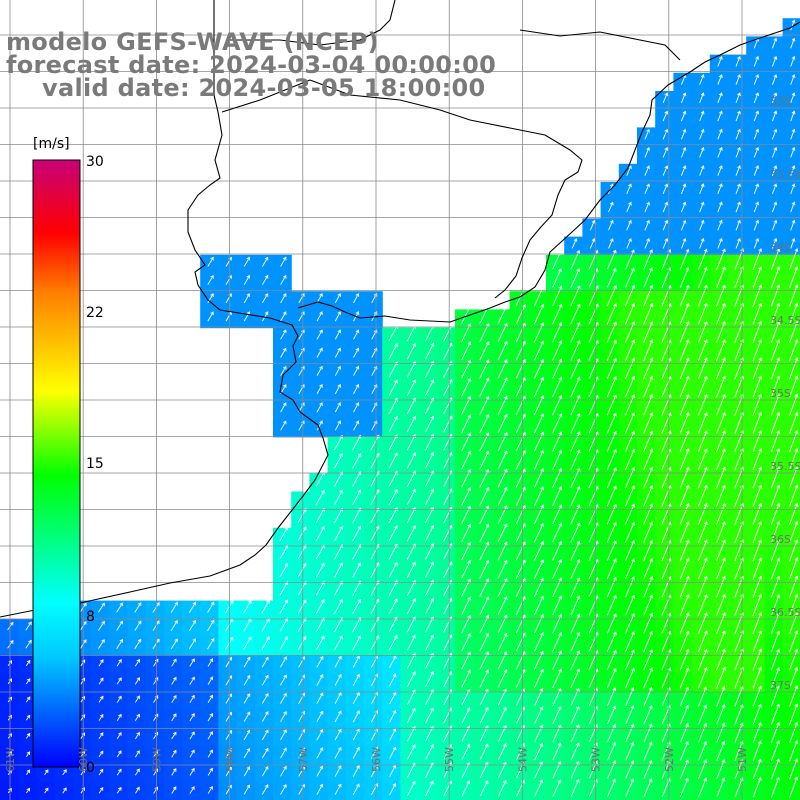  Describe the element at coordinates (742, 759) in the screenshot. I see `longitude-label: 51W` at that location.